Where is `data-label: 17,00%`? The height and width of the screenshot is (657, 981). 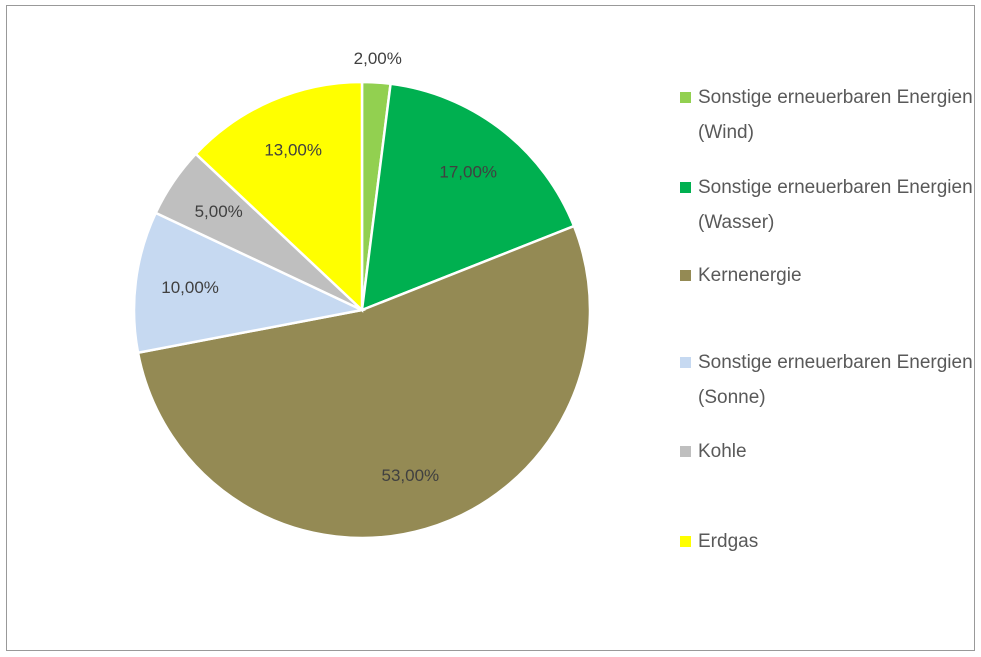 data-label: 17,00% is located at coordinates (468, 172).